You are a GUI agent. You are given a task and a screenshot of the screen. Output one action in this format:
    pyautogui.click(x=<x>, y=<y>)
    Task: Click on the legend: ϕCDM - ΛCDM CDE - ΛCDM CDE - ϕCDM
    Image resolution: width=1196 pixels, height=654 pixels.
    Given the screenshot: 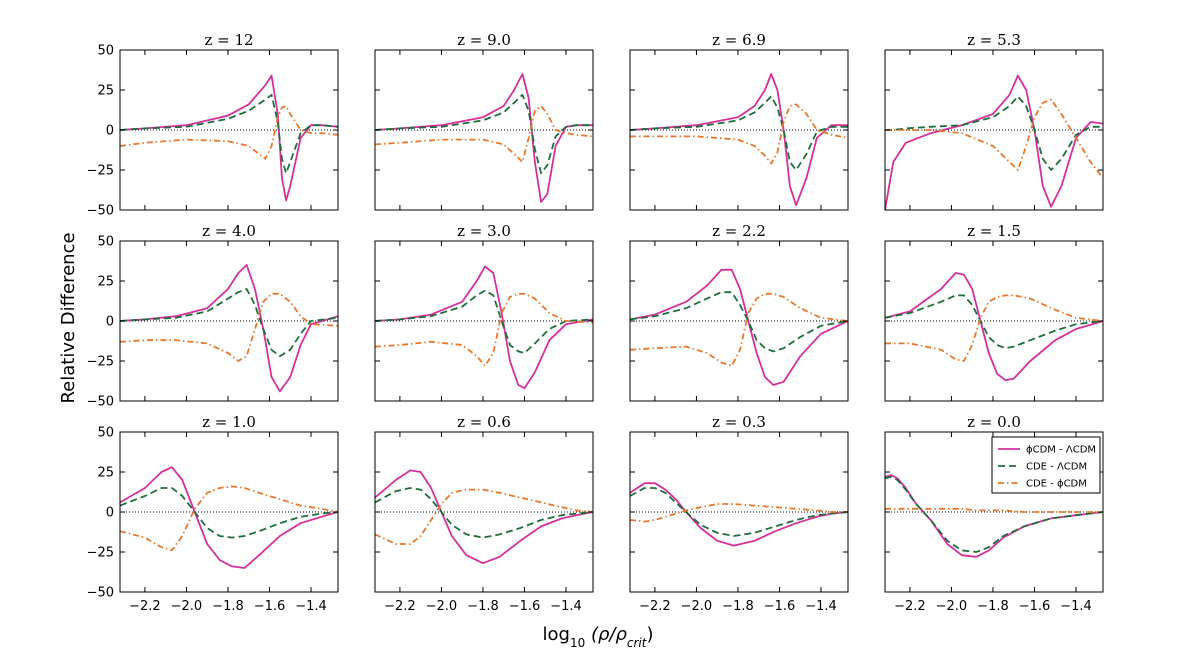 What is the action you would take?
    pyautogui.click(x=1046, y=465)
    